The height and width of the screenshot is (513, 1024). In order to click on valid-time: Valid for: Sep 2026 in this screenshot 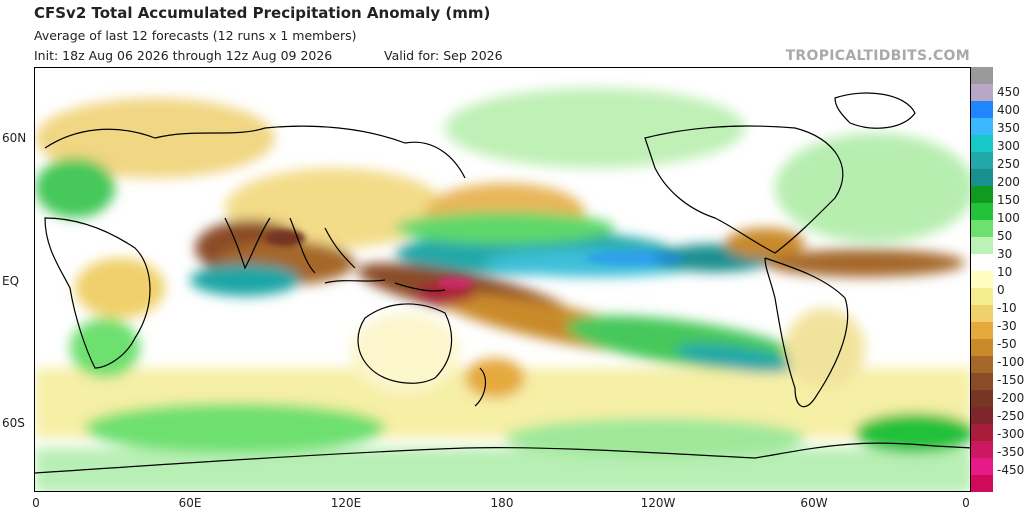, I will do `click(443, 55)`.